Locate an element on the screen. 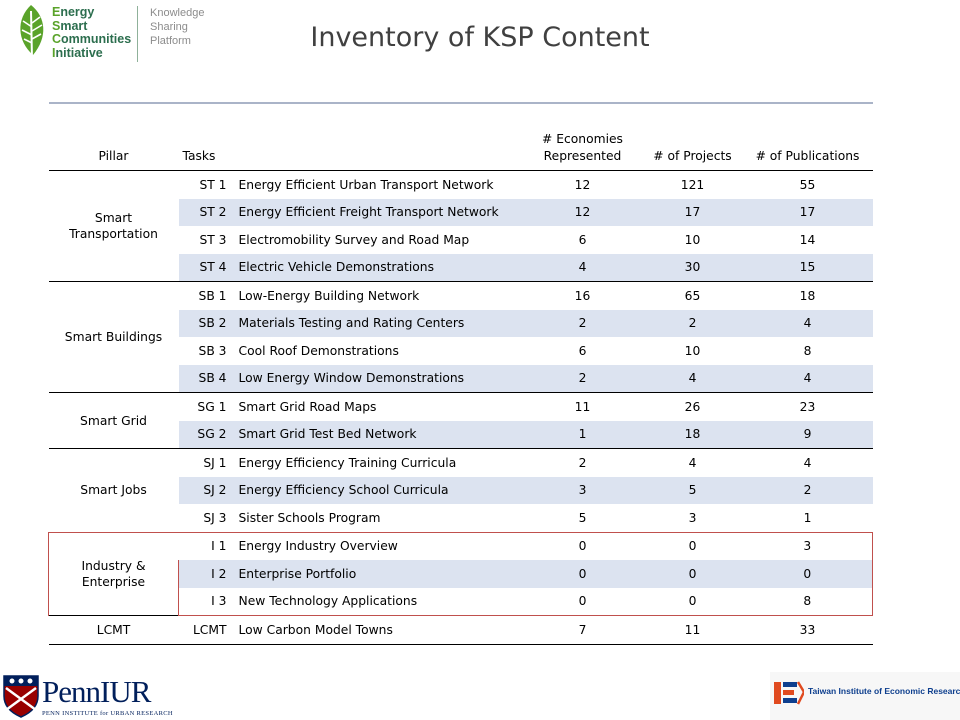  task-name-cell: Sister Schools Program is located at coordinates (309, 517).